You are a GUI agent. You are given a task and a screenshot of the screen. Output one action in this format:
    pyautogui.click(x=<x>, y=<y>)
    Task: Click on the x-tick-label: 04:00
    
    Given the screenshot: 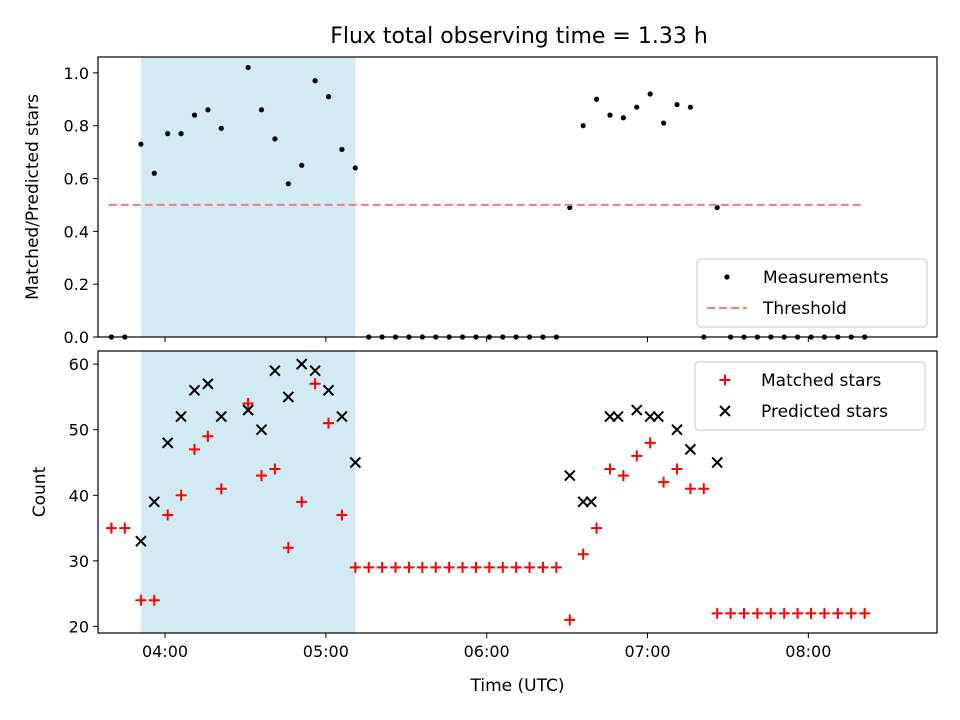 What is the action you would take?
    pyautogui.click(x=165, y=651)
    